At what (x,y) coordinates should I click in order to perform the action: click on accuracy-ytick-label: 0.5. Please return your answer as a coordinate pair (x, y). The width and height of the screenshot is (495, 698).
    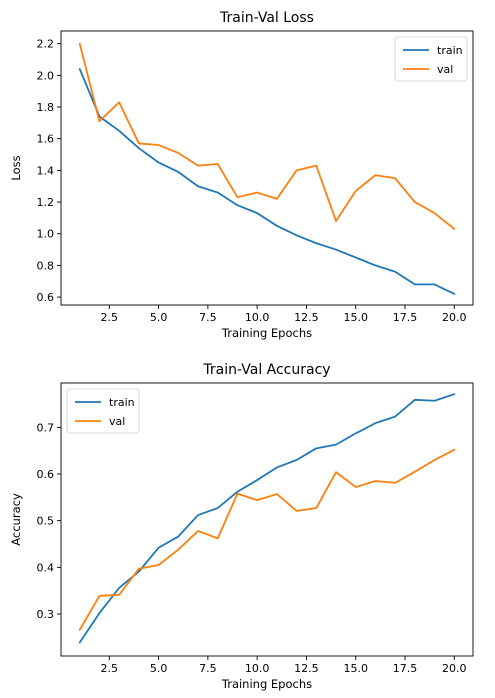
    Looking at the image, I should click on (46, 521).